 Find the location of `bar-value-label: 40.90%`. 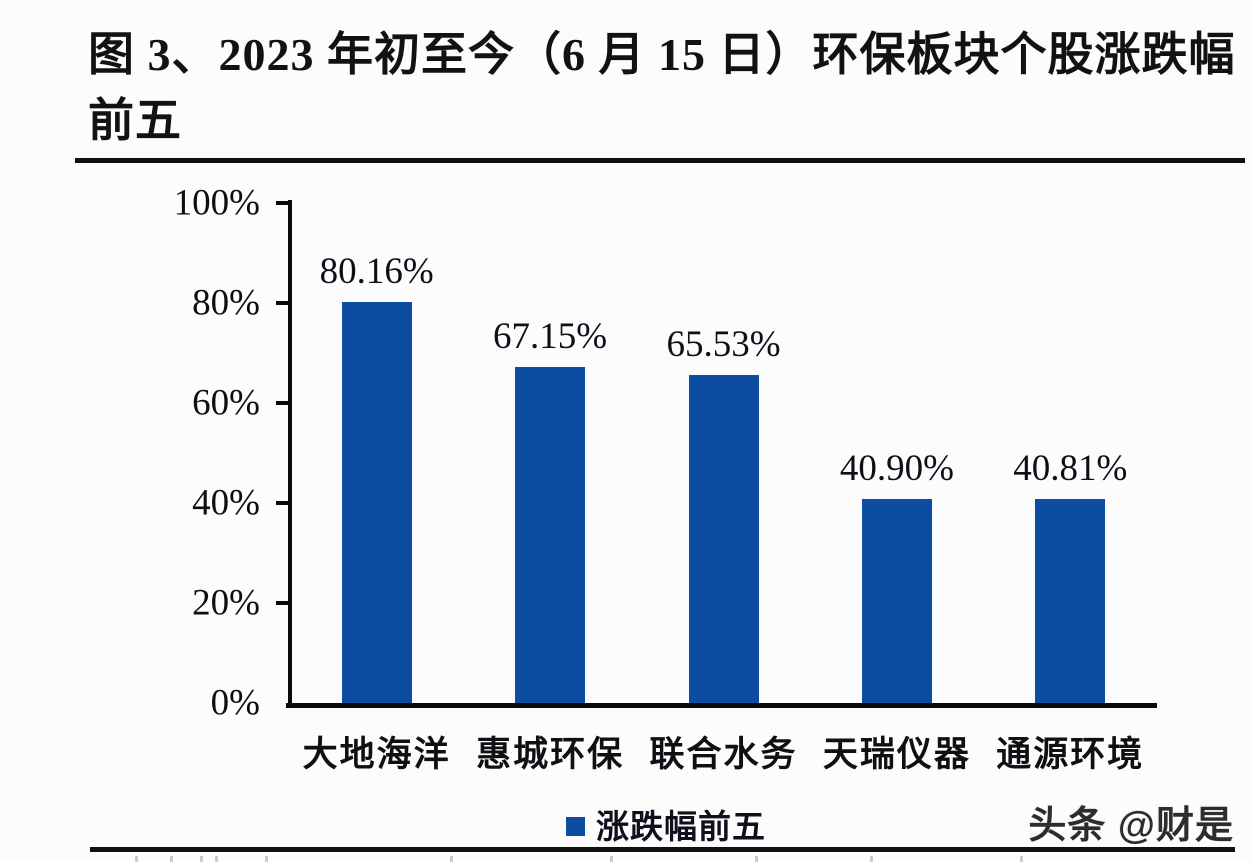

bar-value-label: 40.90% is located at coordinates (896, 468).